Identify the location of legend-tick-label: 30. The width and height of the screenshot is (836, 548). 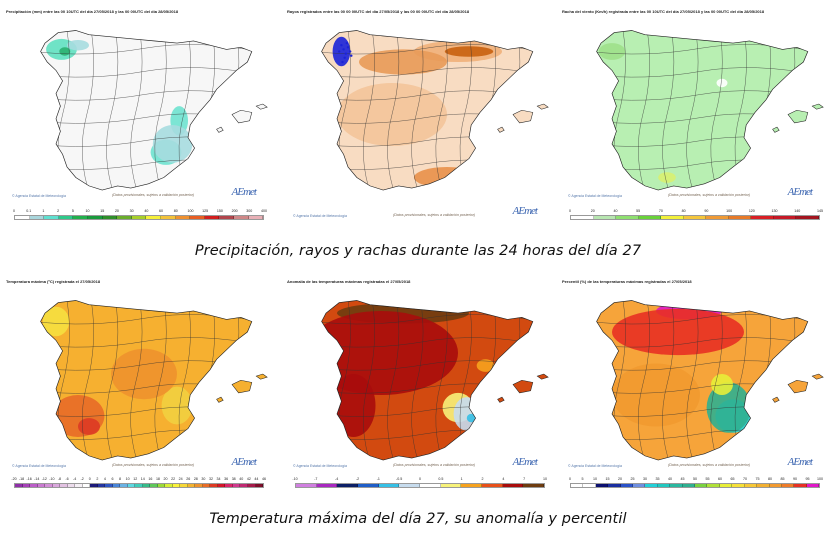
(645, 479).